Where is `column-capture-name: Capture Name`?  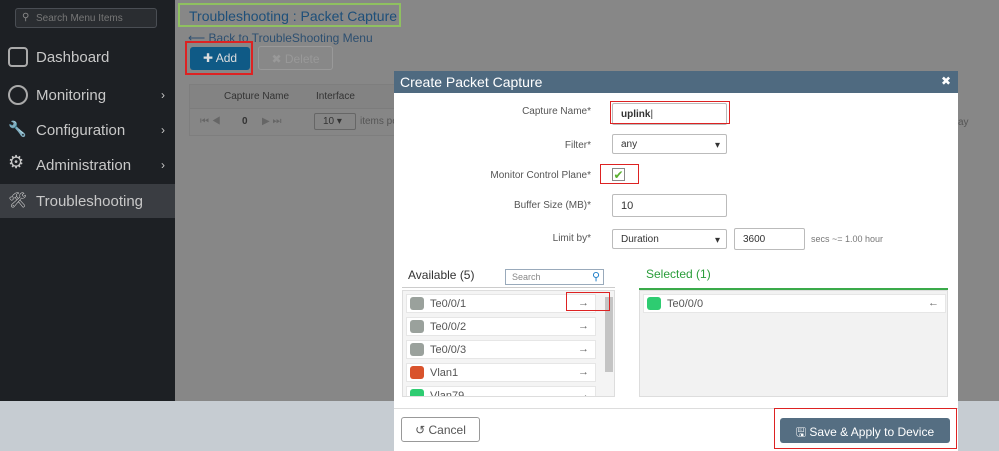
column-capture-name: Capture Name is located at coordinates (257, 96).